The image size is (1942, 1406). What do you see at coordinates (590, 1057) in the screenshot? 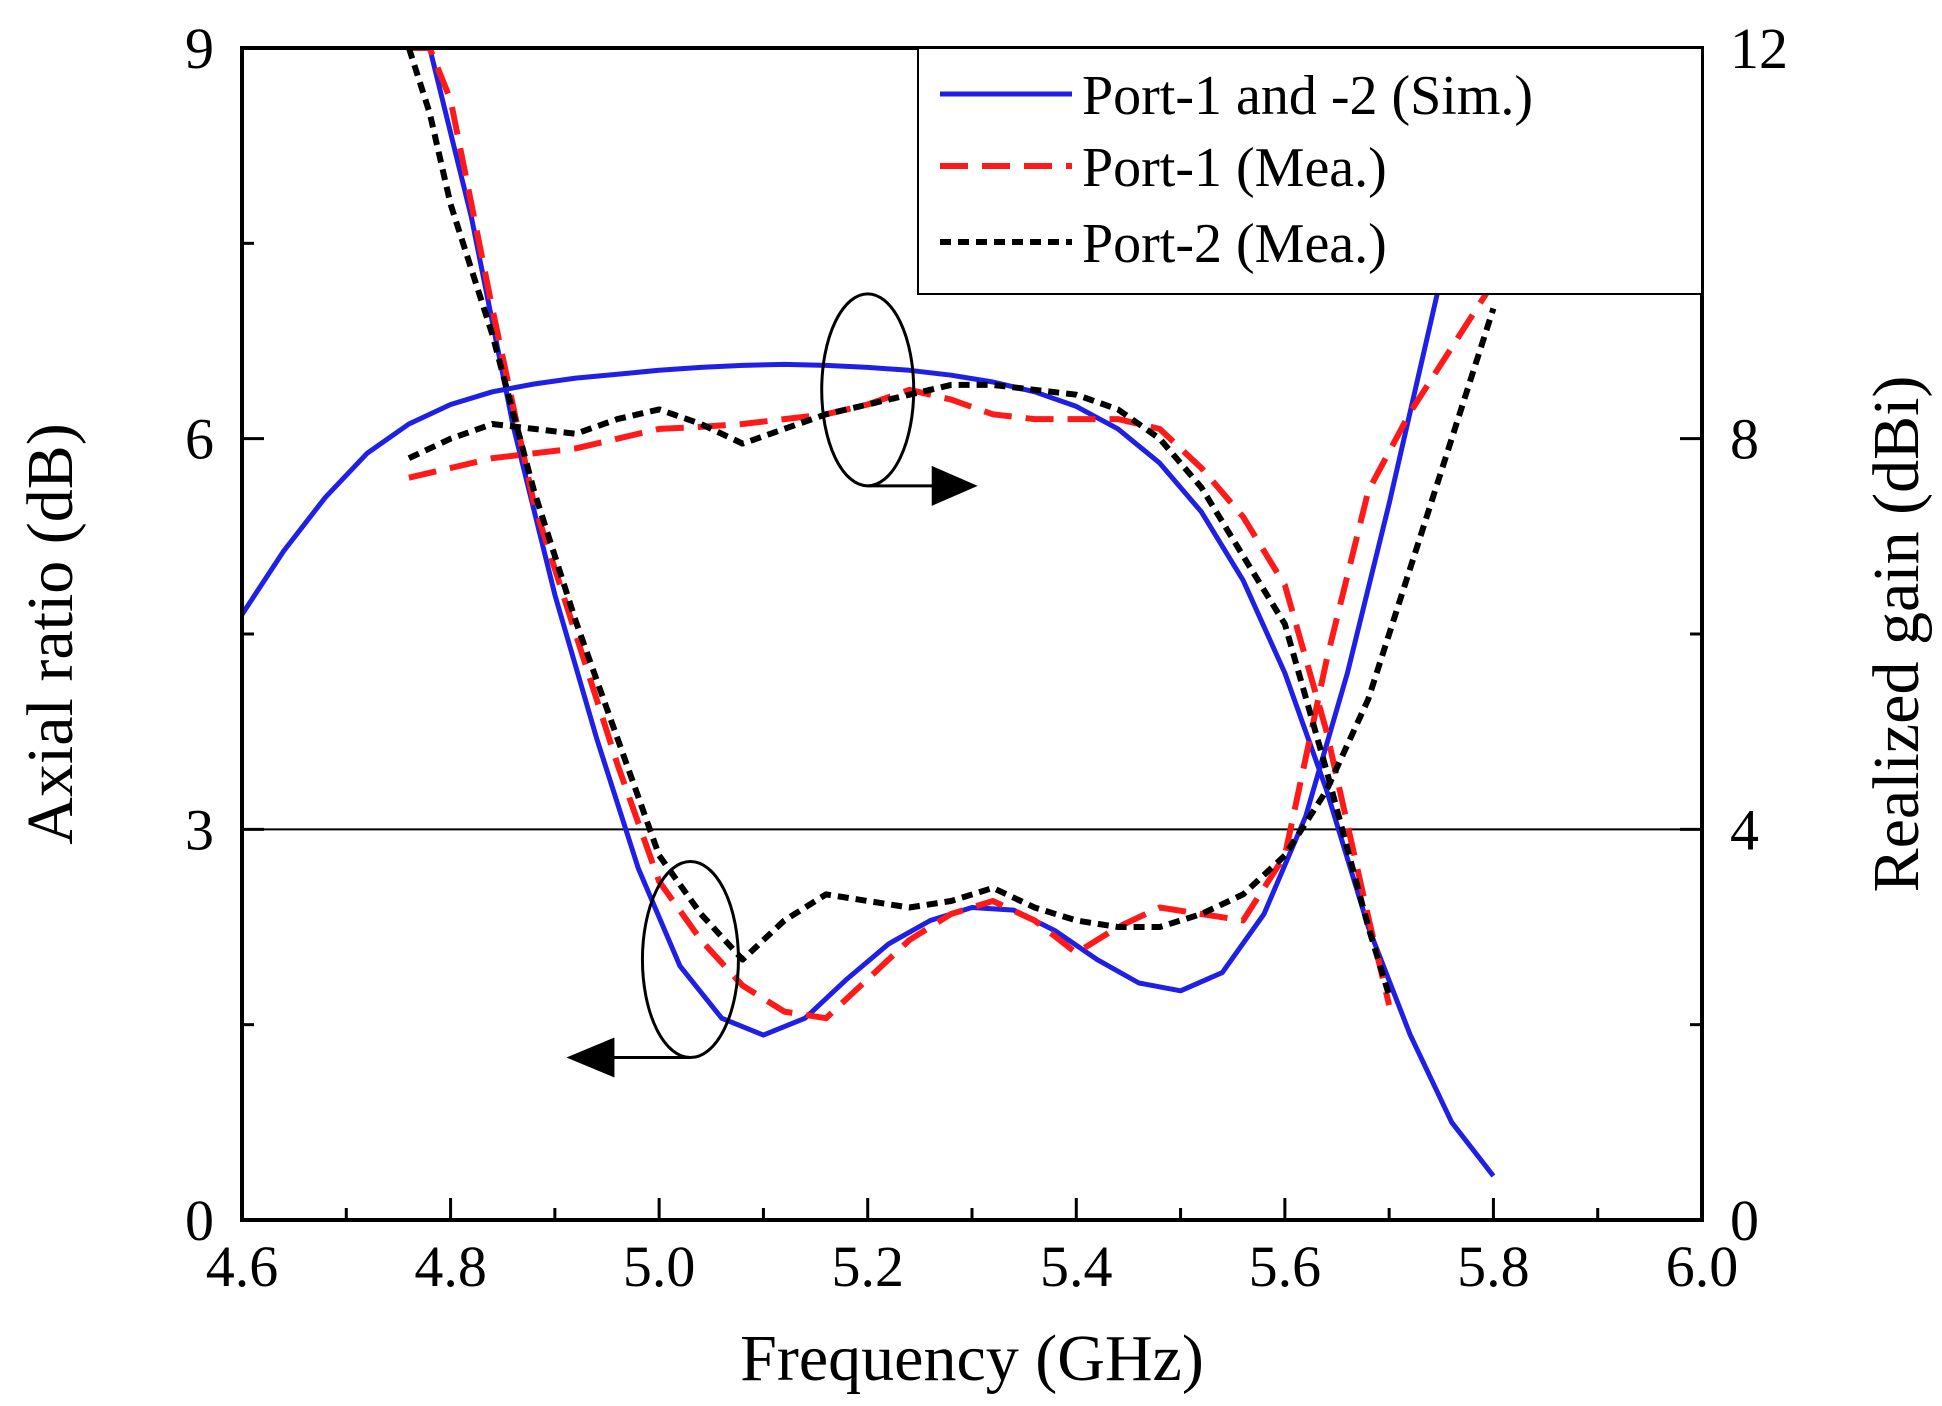
I see `axial-ratio-group-arrow-head` at bounding box center [590, 1057].